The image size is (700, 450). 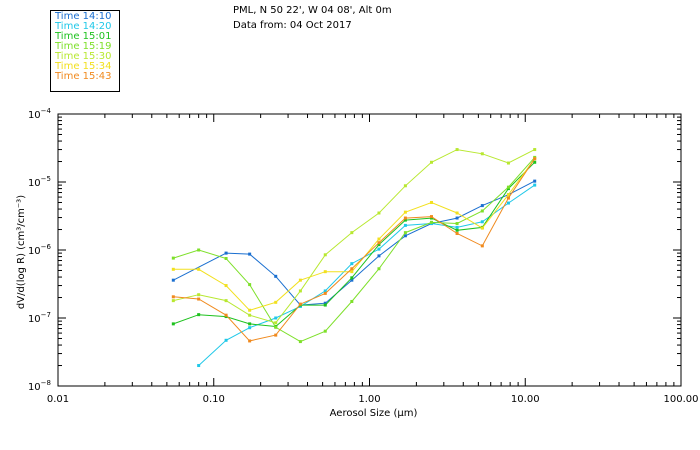 What do you see at coordinates (83, 46) in the screenshot?
I see `legend-entry: Time 15:19` at bounding box center [83, 46].